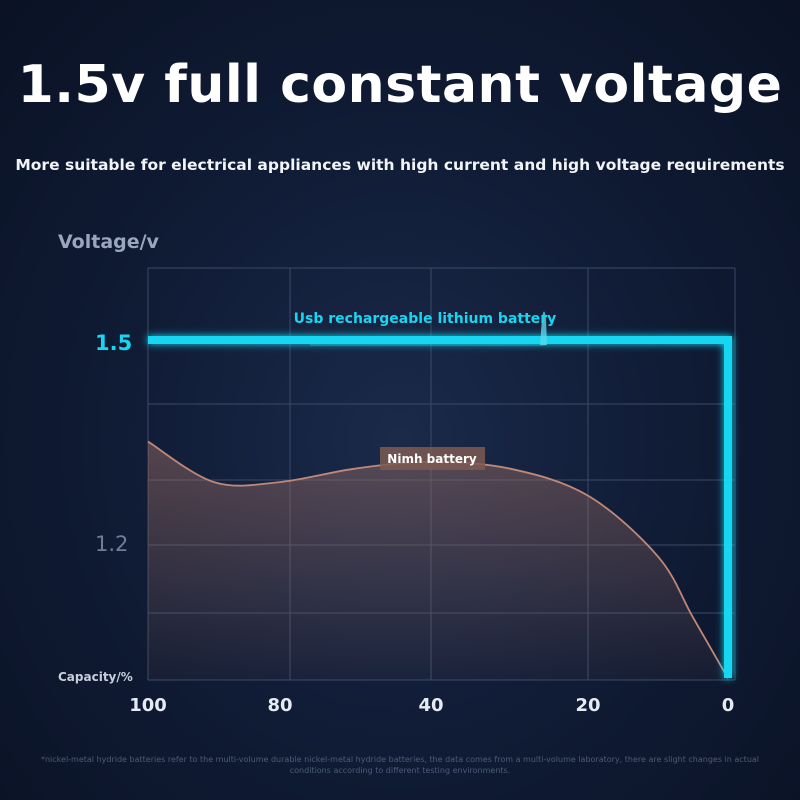 The height and width of the screenshot is (800, 800). I want to click on x-axis-label: Capacity/%, so click(95, 677).